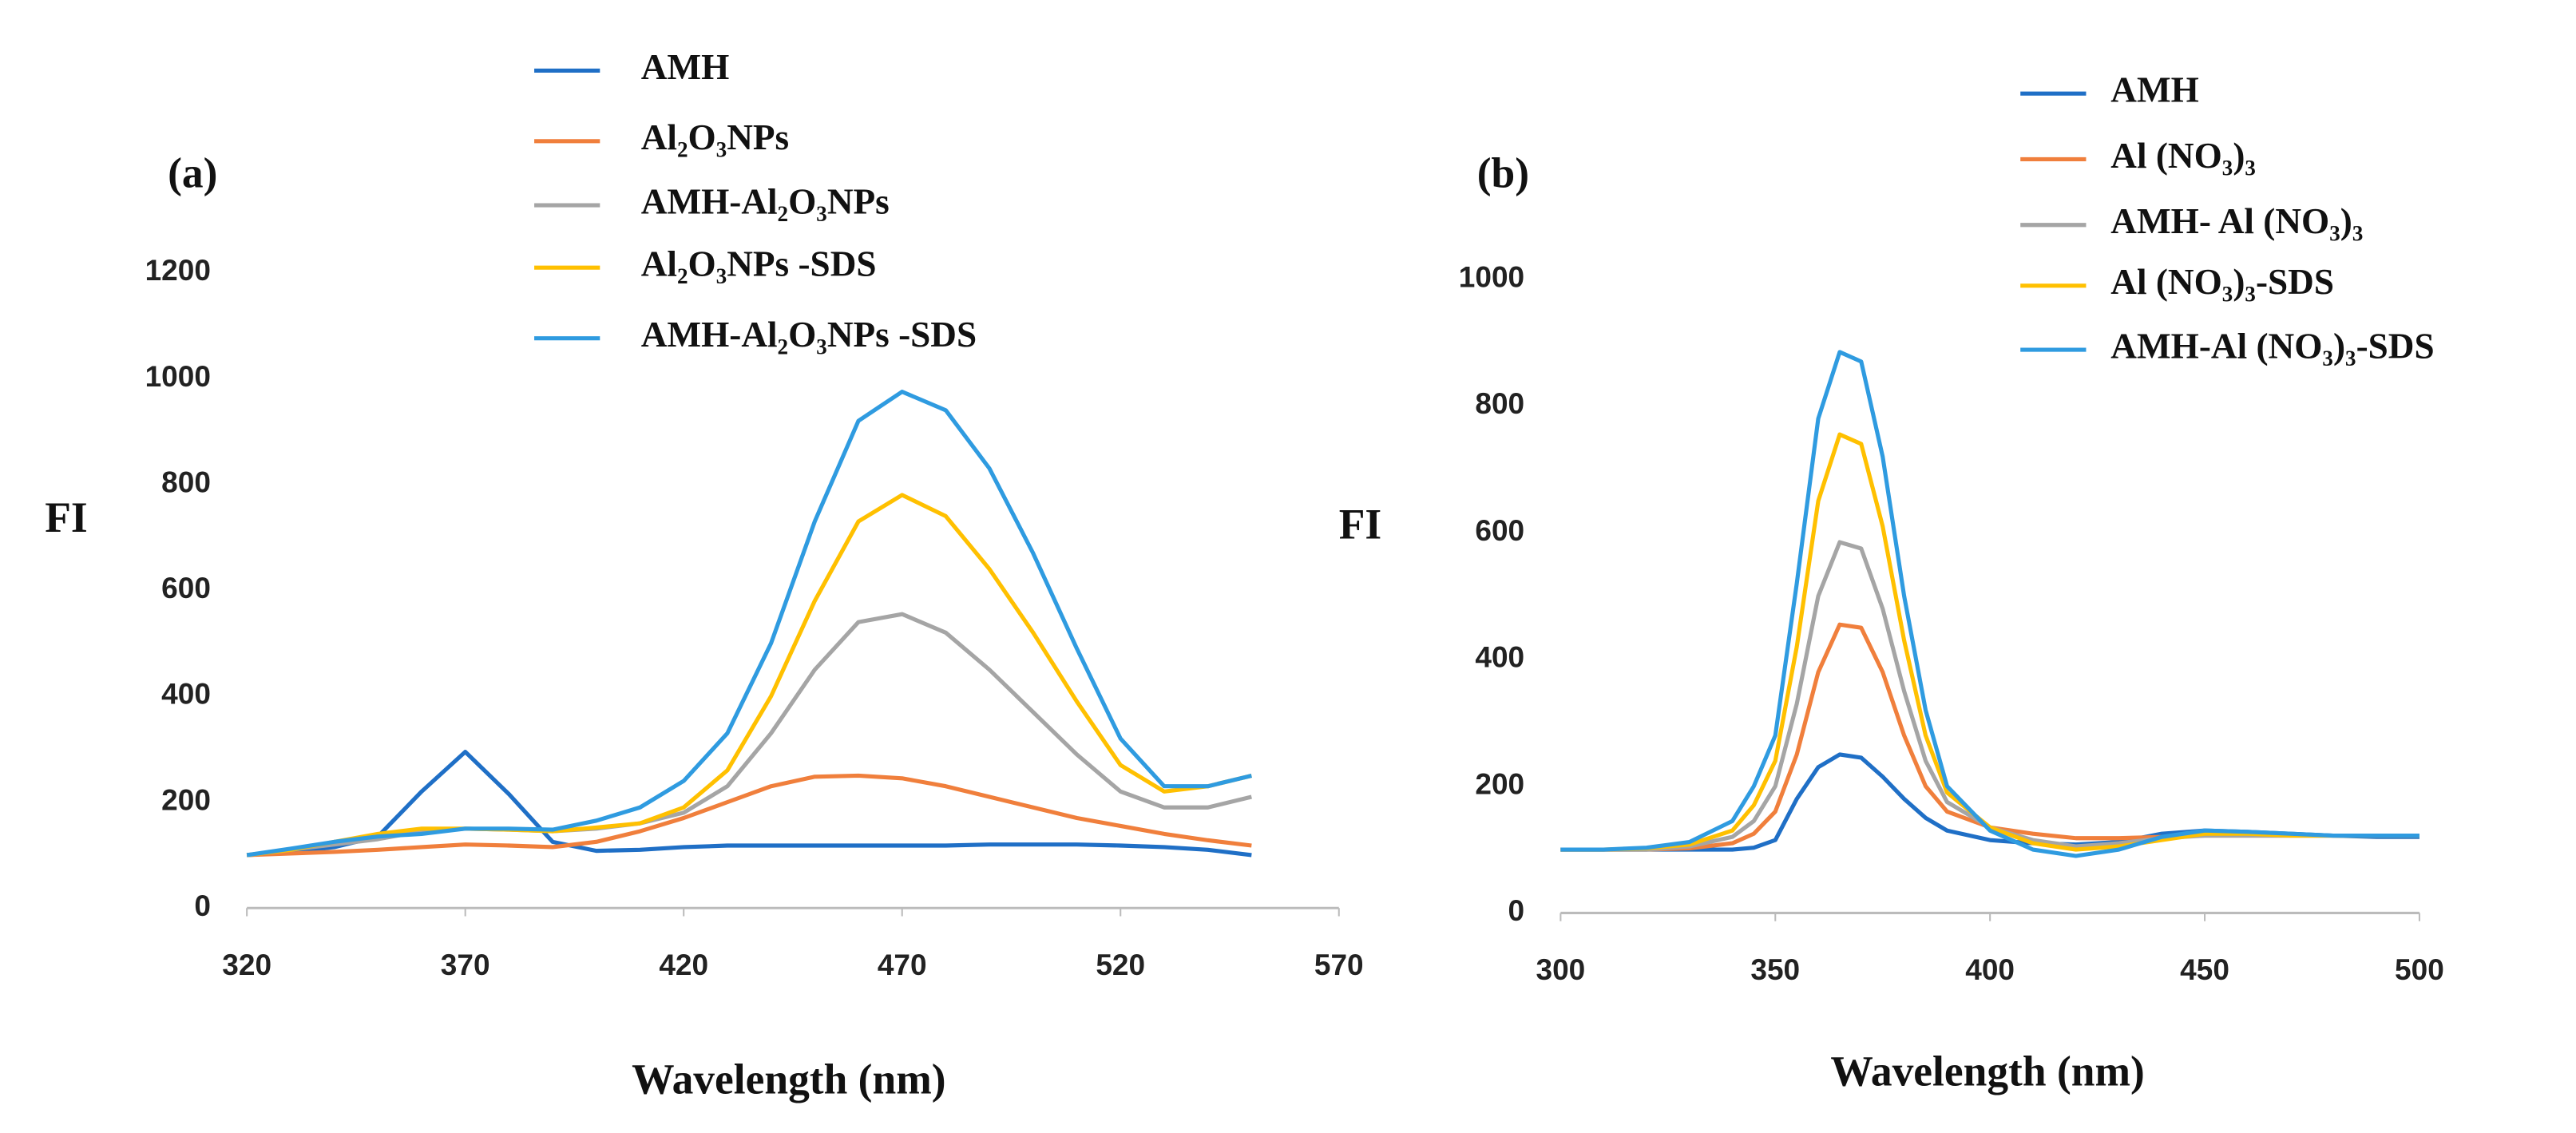 Image resolution: width=2576 pixels, height=1133 pixels. What do you see at coordinates (192, 173) in the screenshot?
I see `panel-title: (a)` at bounding box center [192, 173].